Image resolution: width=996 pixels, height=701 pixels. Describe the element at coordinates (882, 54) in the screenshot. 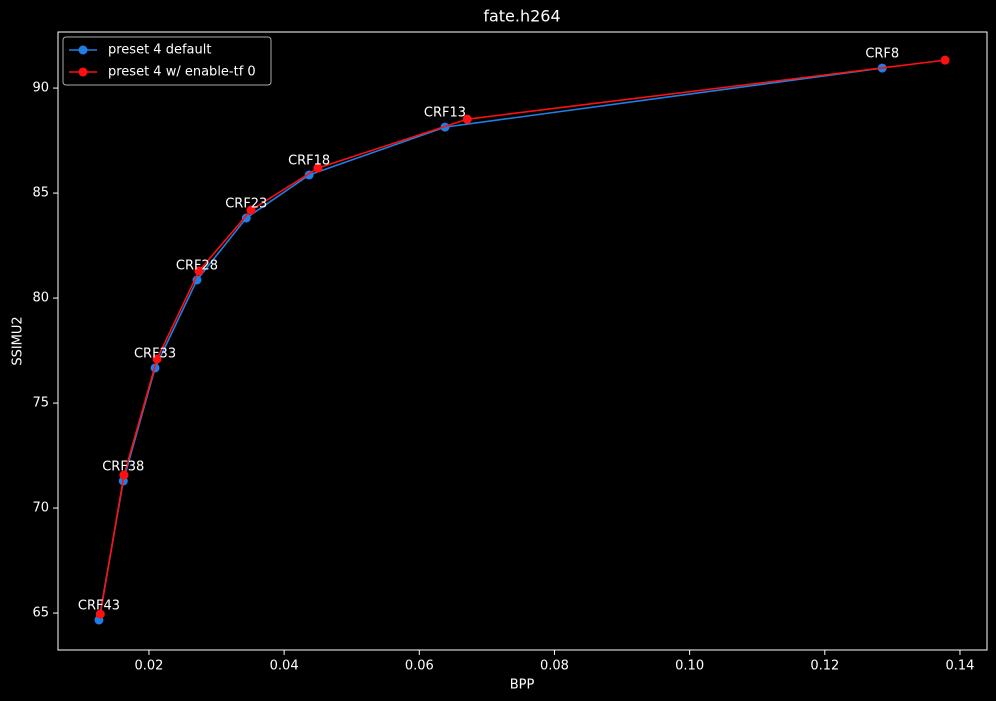

I see `annotation: CRF8` at that location.